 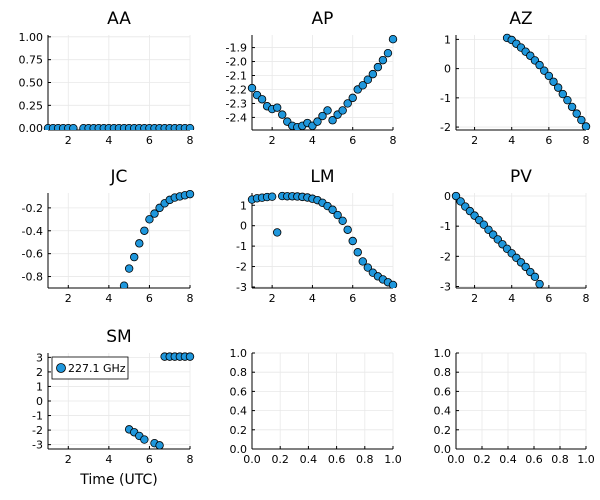 I want to click on x-tick-label: 0.4, so click(x=309, y=459).